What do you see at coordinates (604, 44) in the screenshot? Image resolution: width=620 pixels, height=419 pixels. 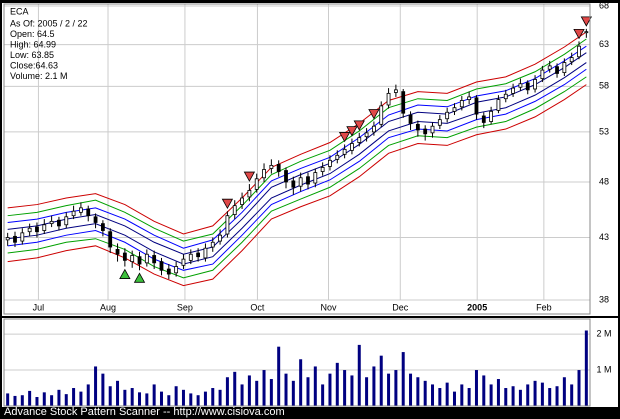 I see `y-tick-label: 63` at bounding box center [604, 44].